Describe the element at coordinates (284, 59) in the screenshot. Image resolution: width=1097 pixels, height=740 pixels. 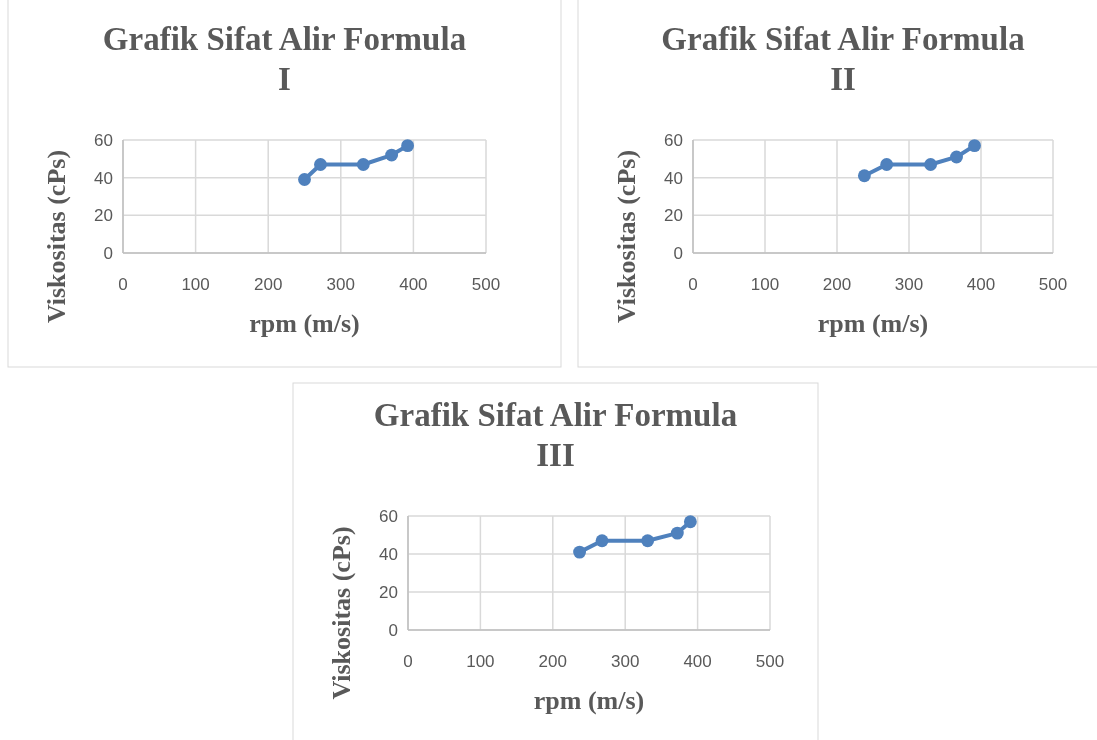
I see `chart-title: Grafik Sifat Alir Formula I` at that location.